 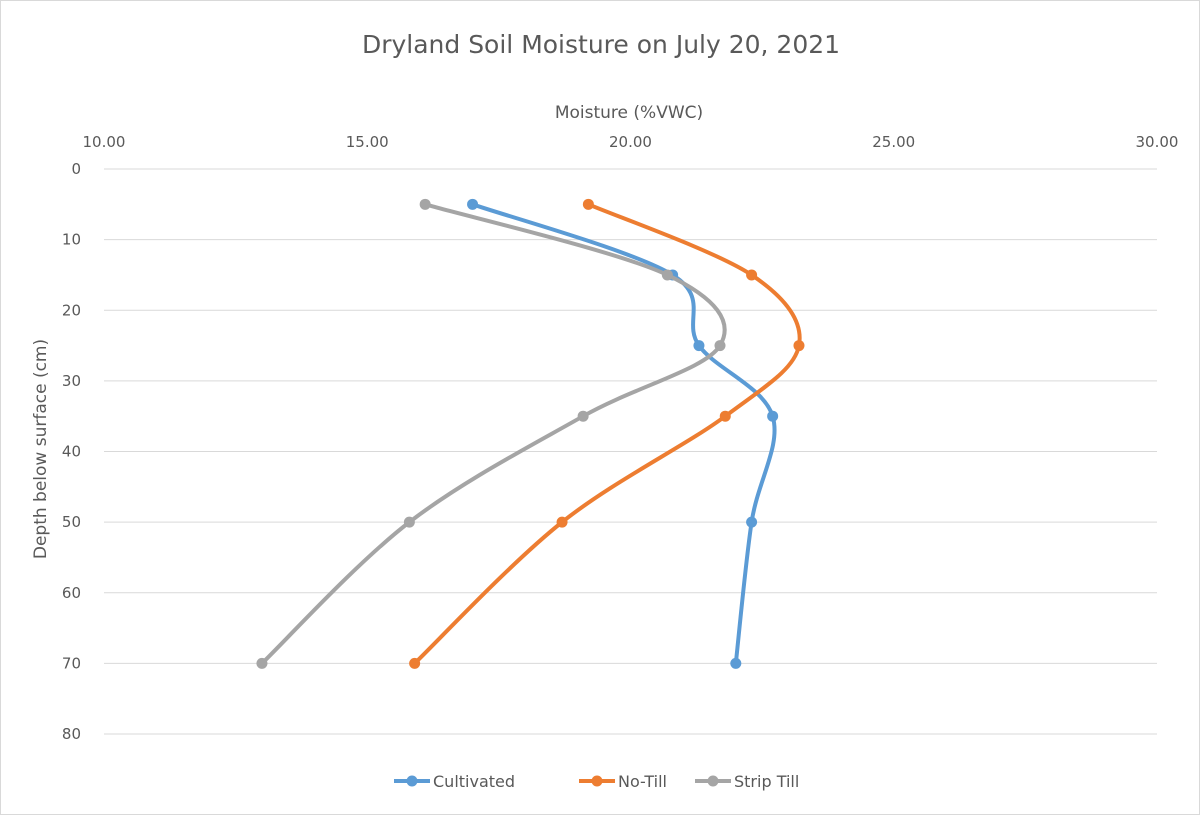 I want to click on legend-item-strip-till: Strip Till, so click(x=747, y=781).